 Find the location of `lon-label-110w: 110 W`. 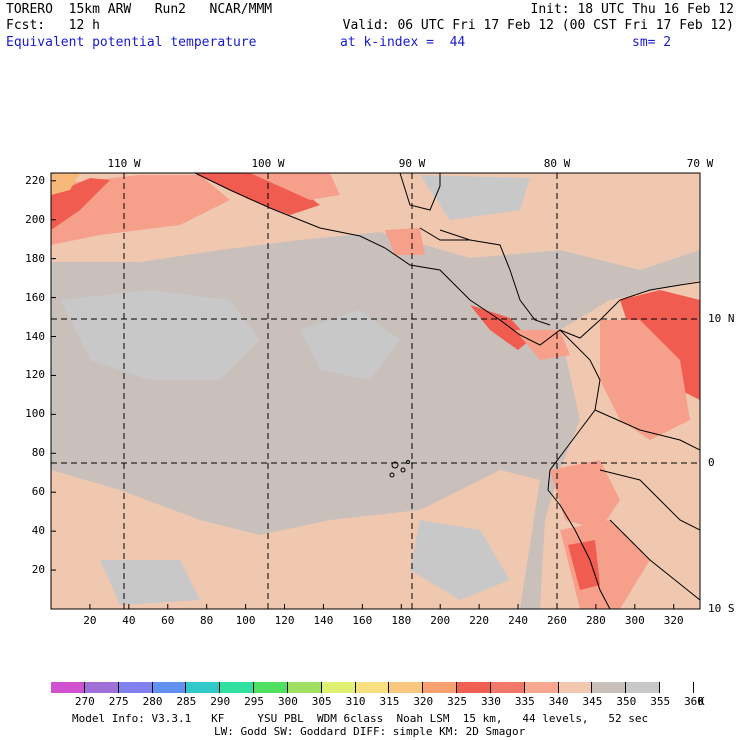

lon-label-110w: 110 W is located at coordinates (124, 163).